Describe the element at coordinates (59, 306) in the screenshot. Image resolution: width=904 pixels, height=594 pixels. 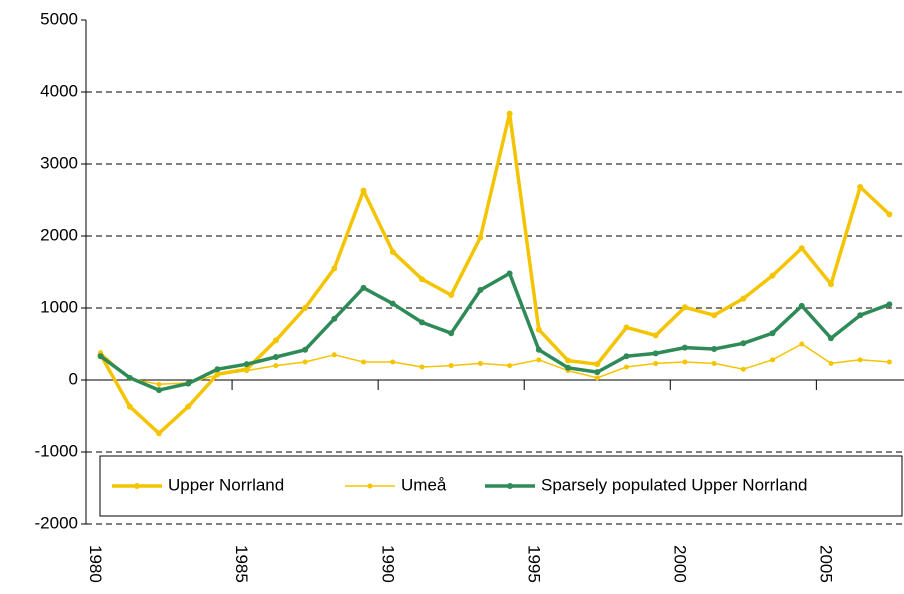
I see `y-tick-label: 1000` at that location.